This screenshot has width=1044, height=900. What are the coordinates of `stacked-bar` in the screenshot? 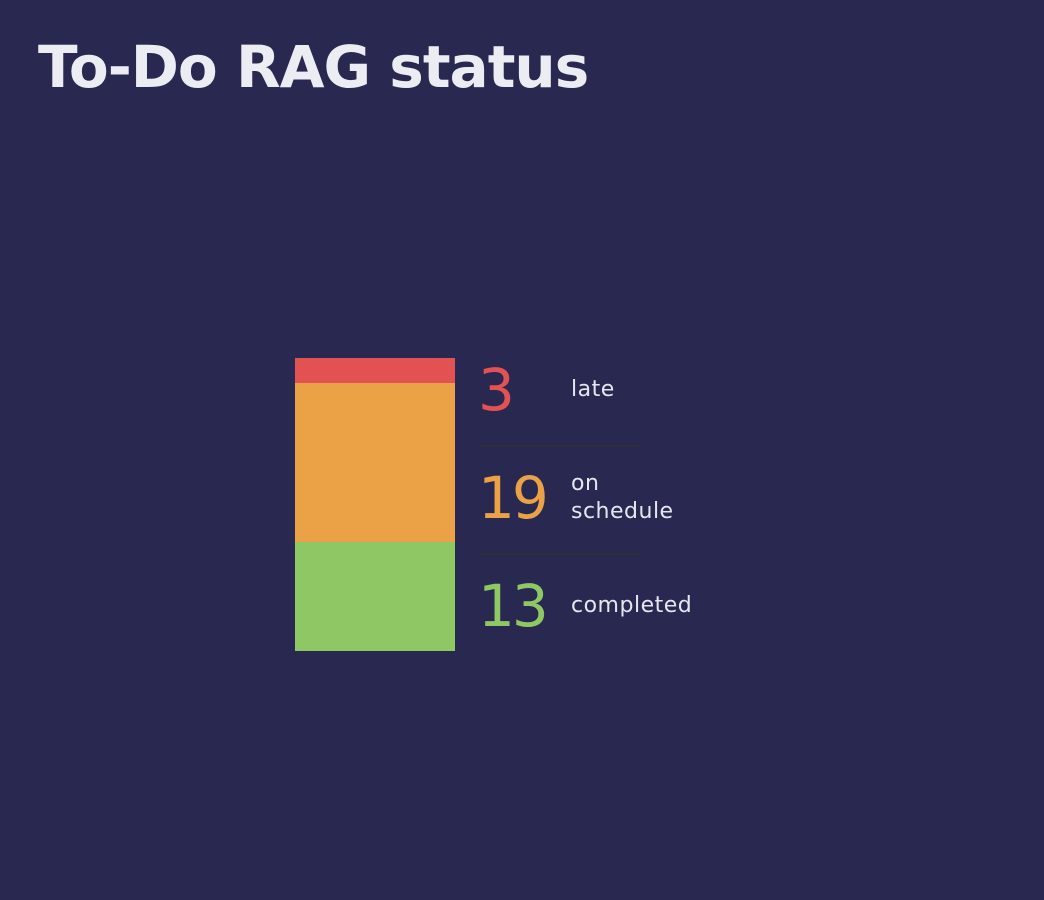 It's located at (375, 504).